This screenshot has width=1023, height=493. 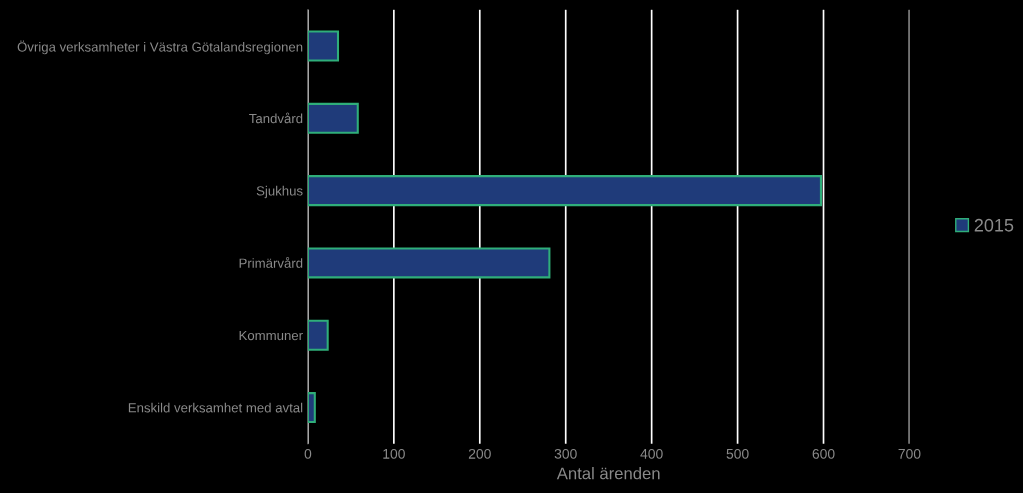 What do you see at coordinates (909, 453) in the screenshot?
I see `x-tick-label: 700` at bounding box center [909, 453].